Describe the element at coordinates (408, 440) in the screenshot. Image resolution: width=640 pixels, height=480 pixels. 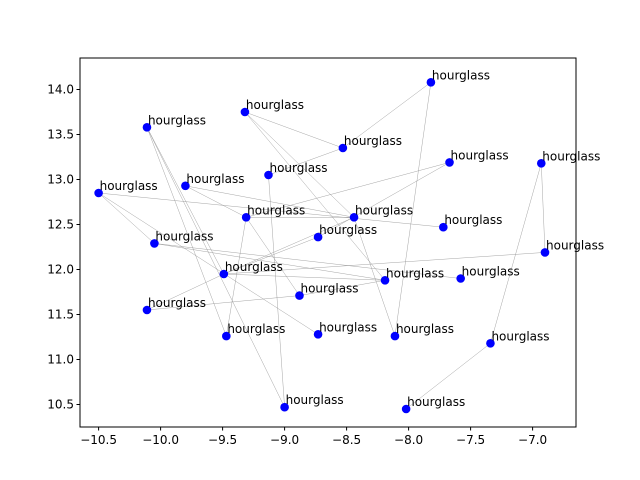
I see `x-tick-label: −8.0` at that location.